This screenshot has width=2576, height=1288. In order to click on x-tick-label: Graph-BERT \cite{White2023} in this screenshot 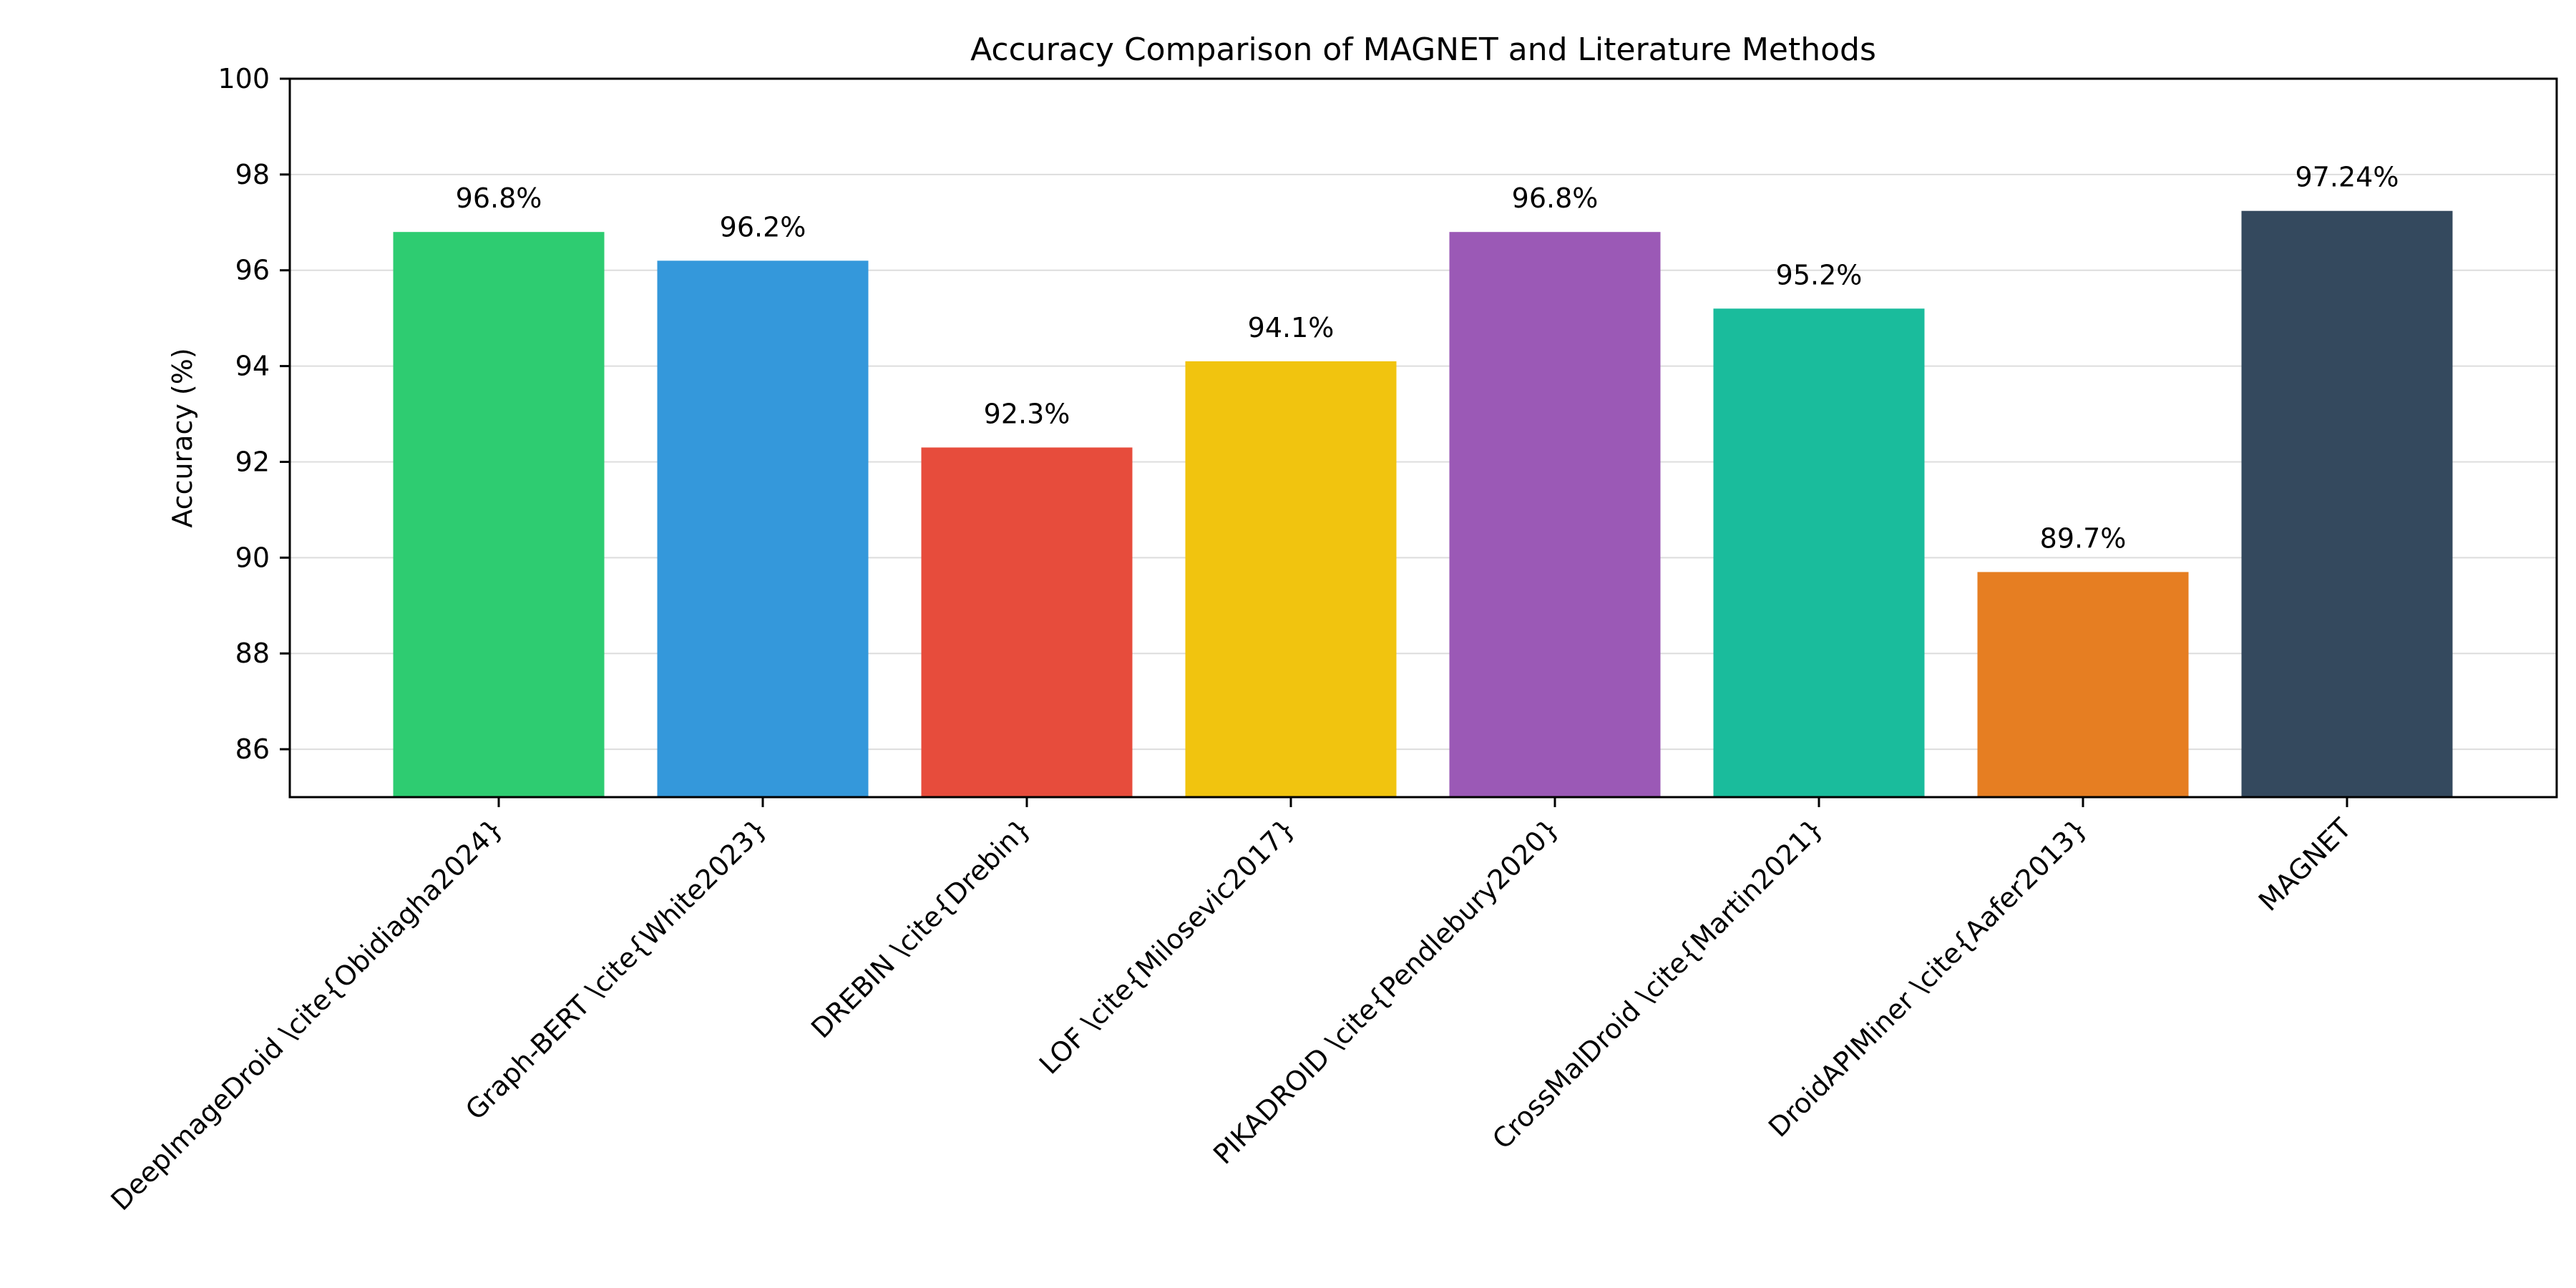, I will do `click(616, 969)`.